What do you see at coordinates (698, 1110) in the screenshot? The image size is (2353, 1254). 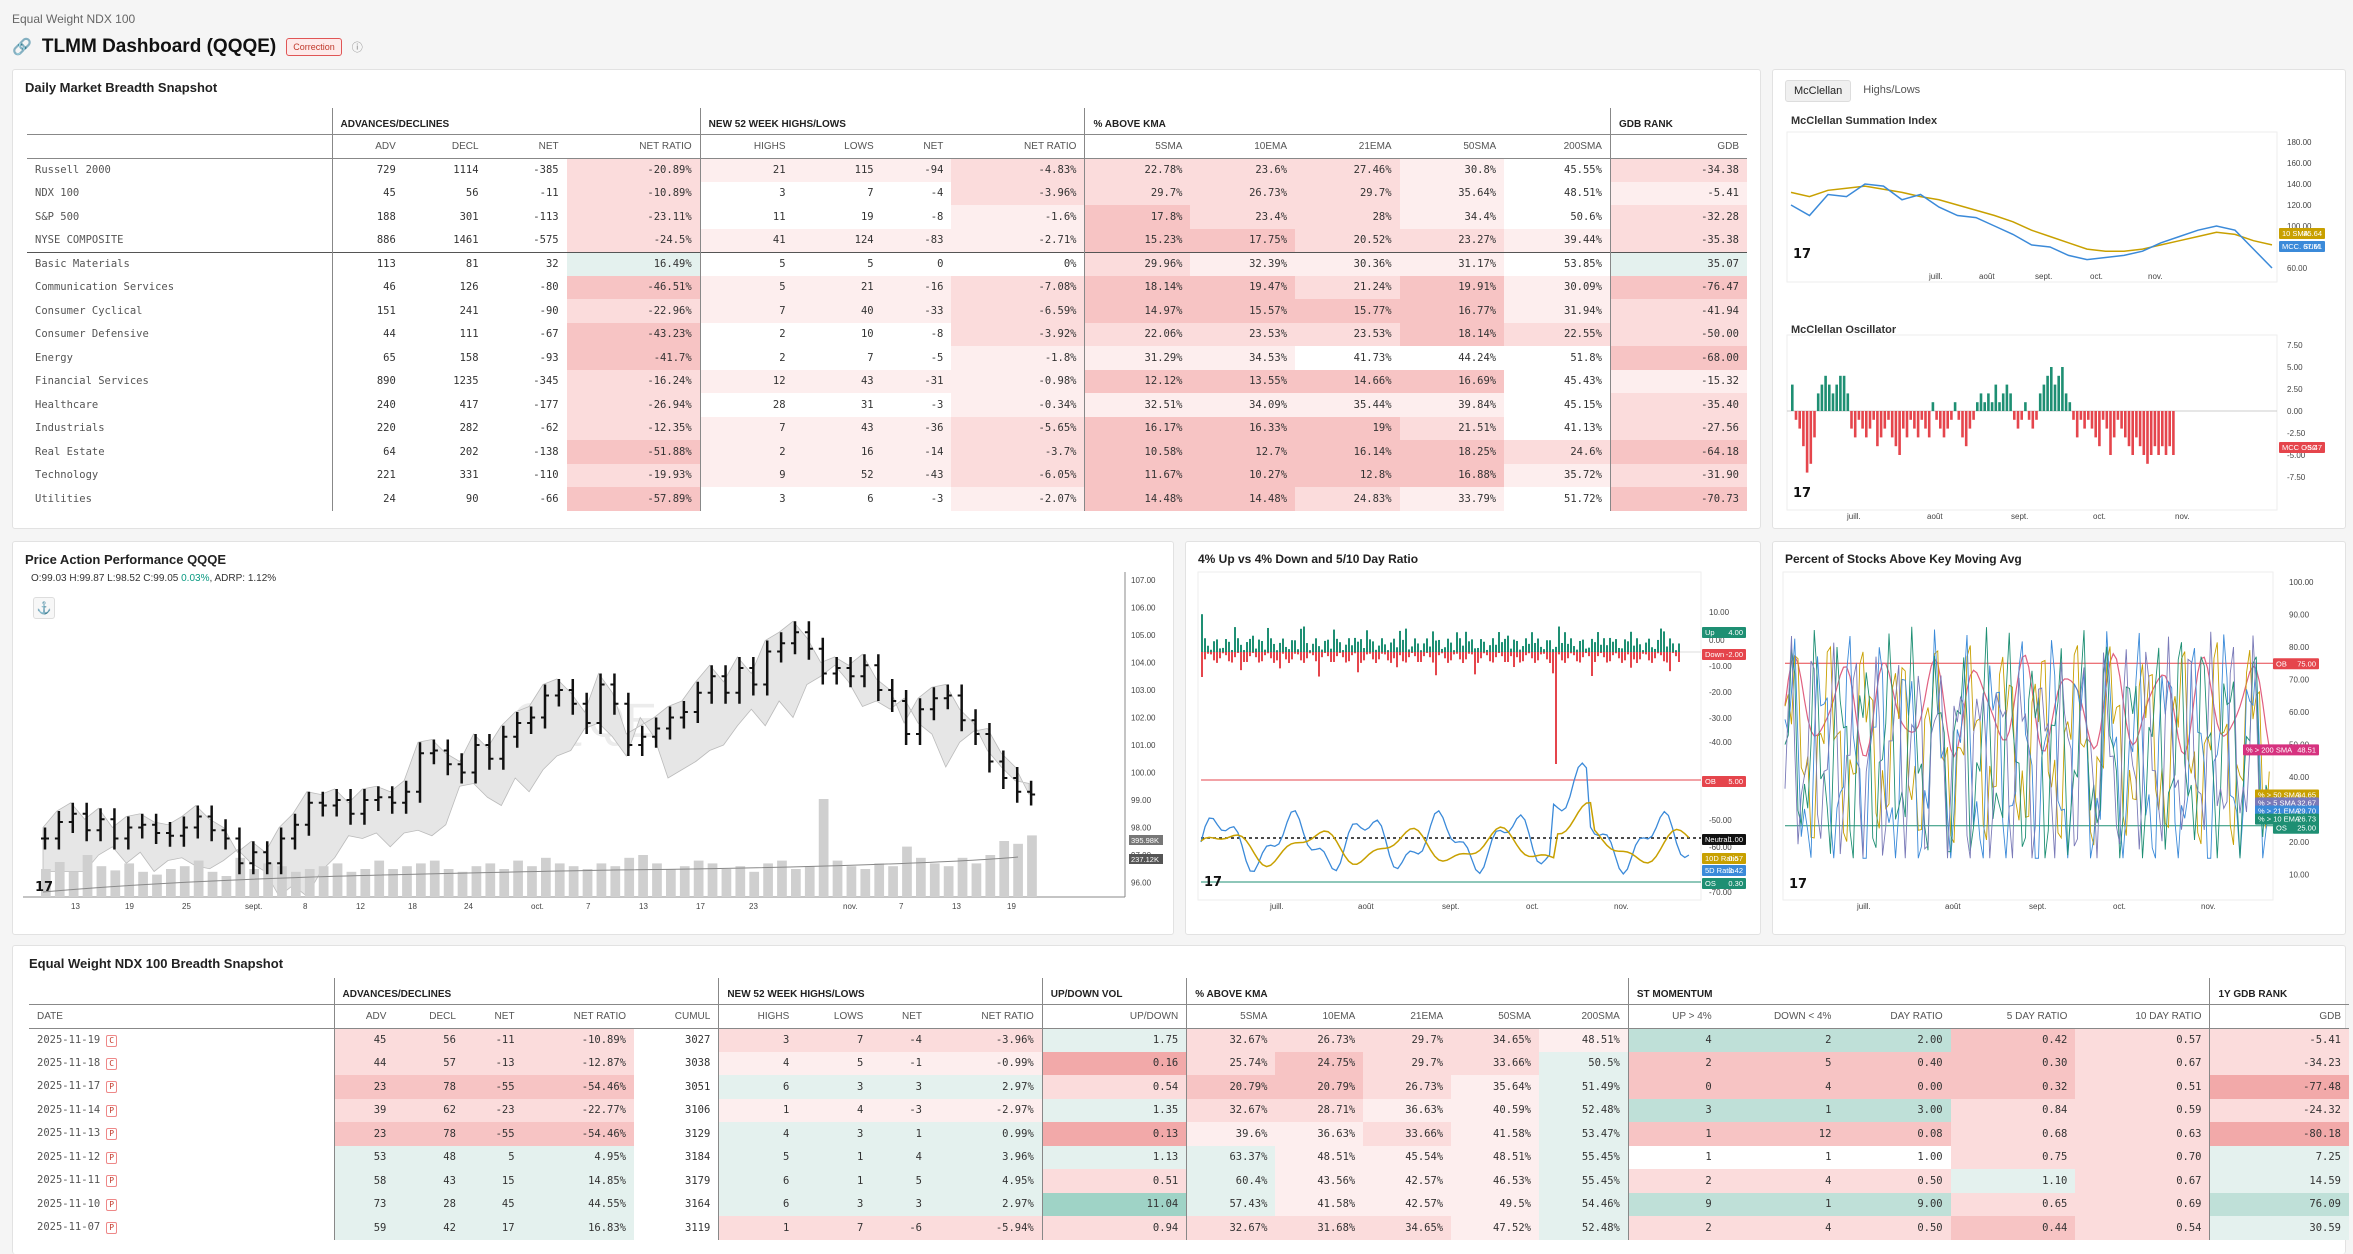 I see `table-cell: 3106` at bounding box center [698, 1110].